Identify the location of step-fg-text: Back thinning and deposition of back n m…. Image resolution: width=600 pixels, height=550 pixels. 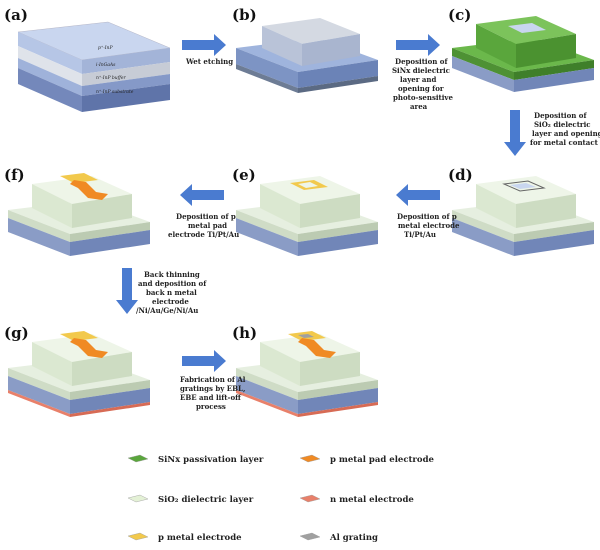
(171, 292).